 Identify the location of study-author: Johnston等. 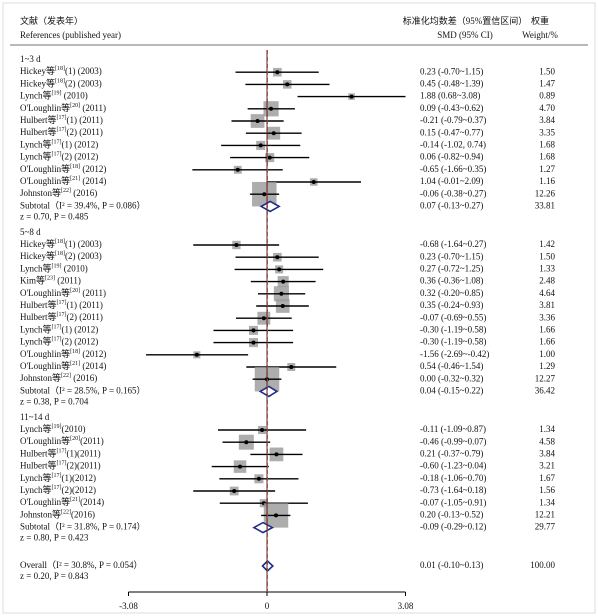
(40, 513).